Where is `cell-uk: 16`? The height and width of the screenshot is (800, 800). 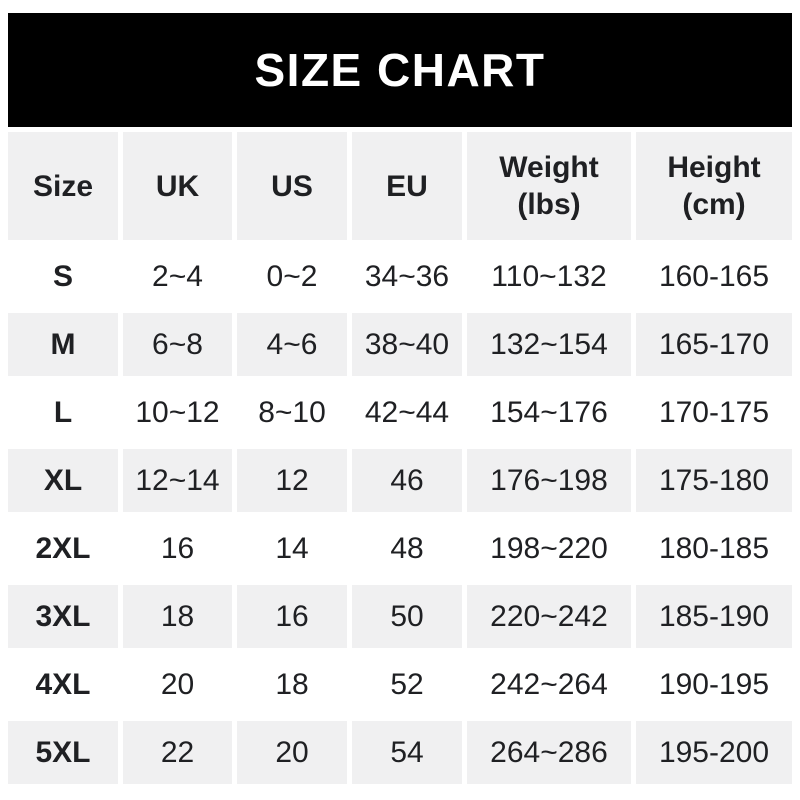 cell-uk: 16 is located at coordinates (177, 548).